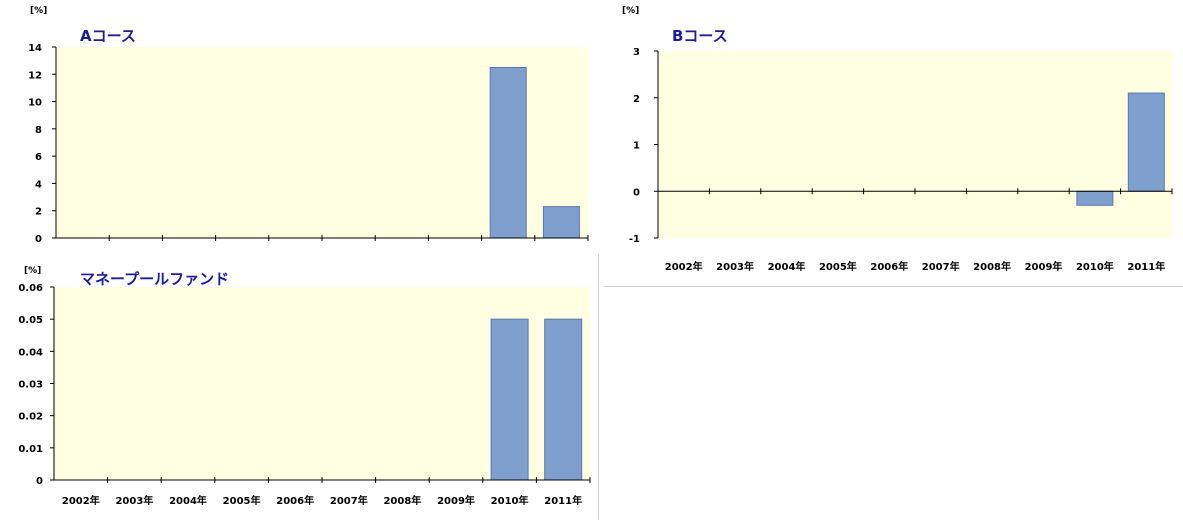 The width and height of the screenshot is (1183, 520). Describe the element at coordinates (509, 399) in the screenshot. I see `chart-m-bar-2010年` at that location.